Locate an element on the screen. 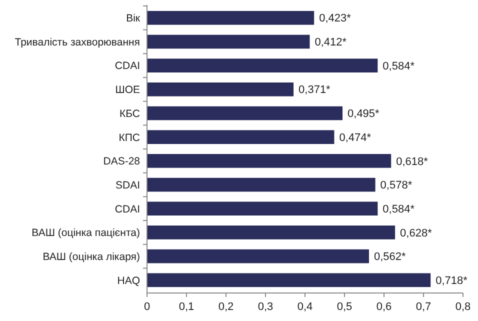 The width and height of the screenshot is (478, 321). data-label: 0,474* is located at coordinates (355, 138).